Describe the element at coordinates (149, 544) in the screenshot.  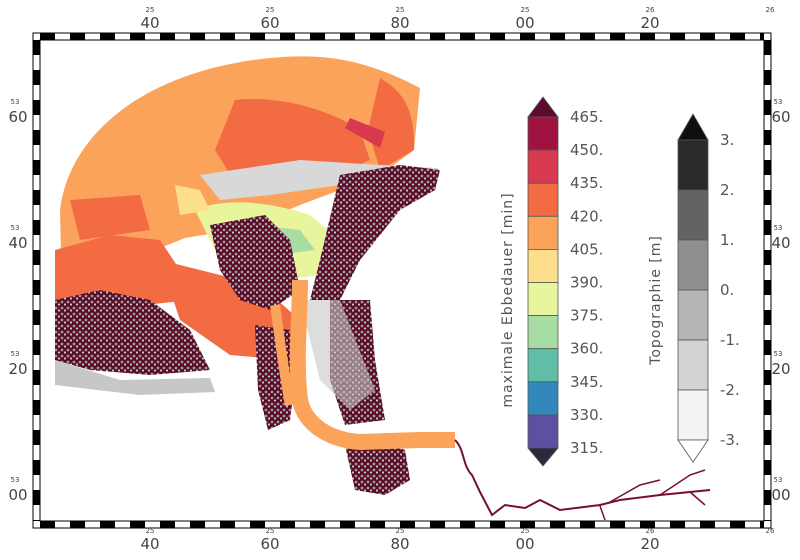
I see `axis-bottom-major-label: 40` at that location.